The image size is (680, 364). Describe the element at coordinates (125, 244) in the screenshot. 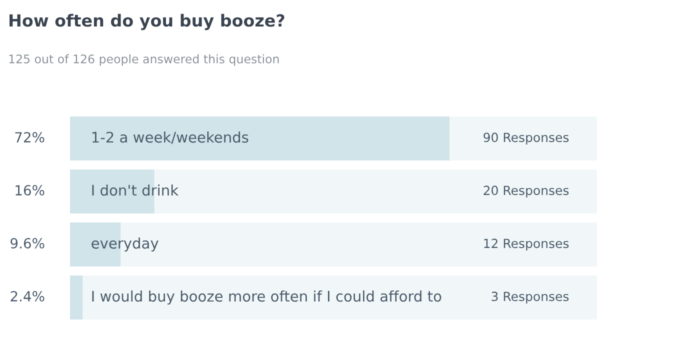

I see `y-tick-label: everyday` at that location.